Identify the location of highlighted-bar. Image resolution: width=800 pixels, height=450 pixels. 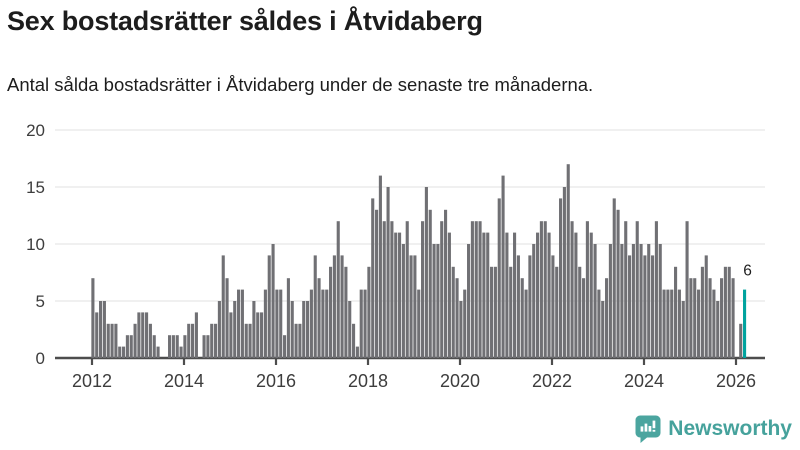
(745, 323).